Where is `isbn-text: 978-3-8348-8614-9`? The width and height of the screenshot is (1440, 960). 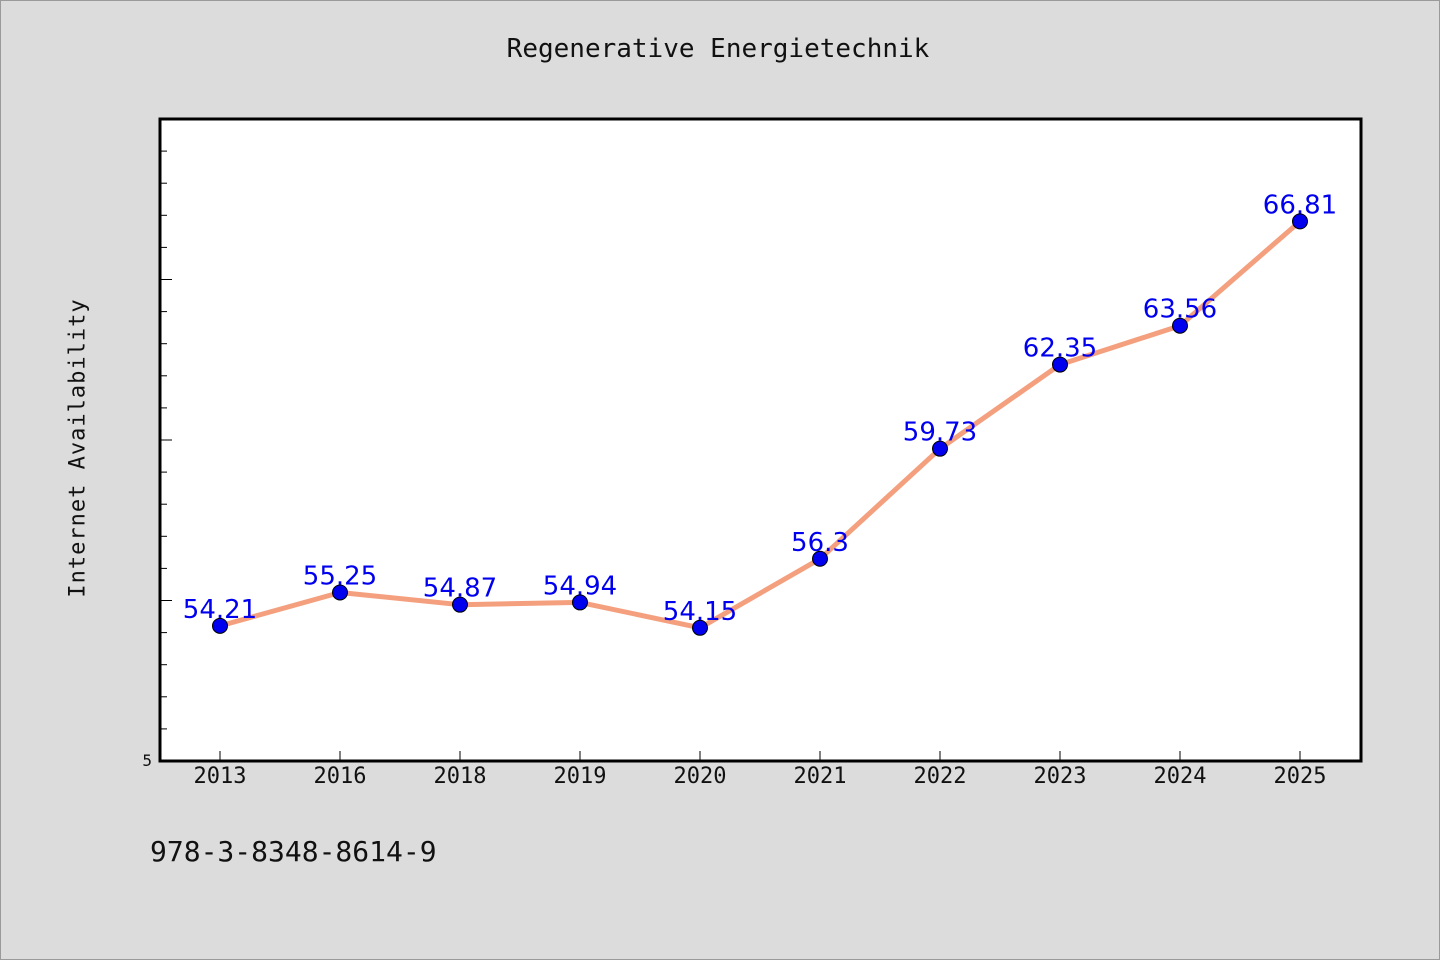
isbn-text: 978-3-8348-8614-9 is located at coordinates (293, 851).